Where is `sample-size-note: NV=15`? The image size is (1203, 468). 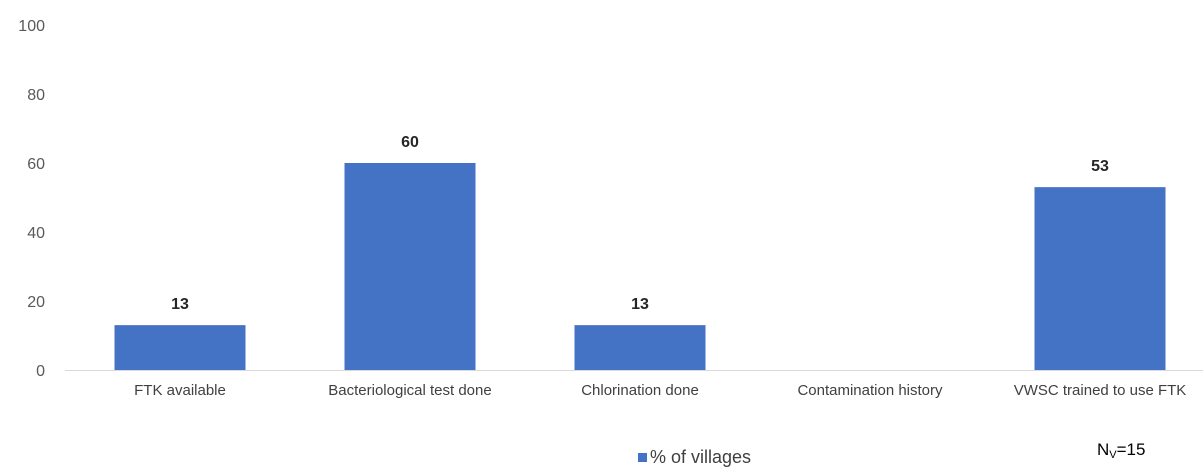 sample-size-note: NV=15 is located at coordinates (1121, 450).